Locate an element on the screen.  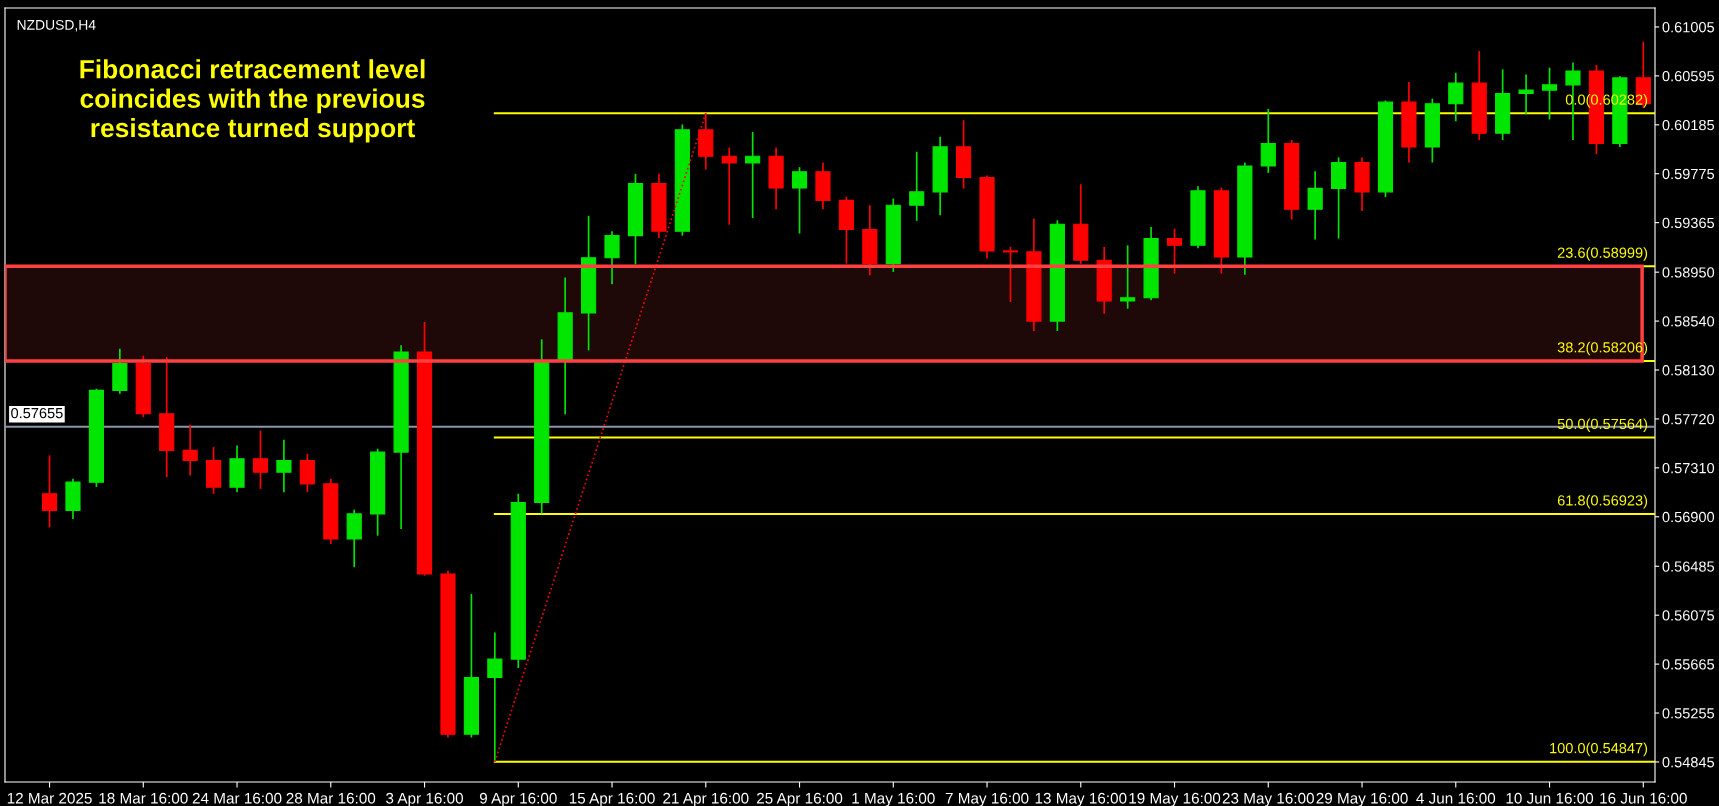
y-tick-label: 0.57310 is located at coordinates (1688, 468).